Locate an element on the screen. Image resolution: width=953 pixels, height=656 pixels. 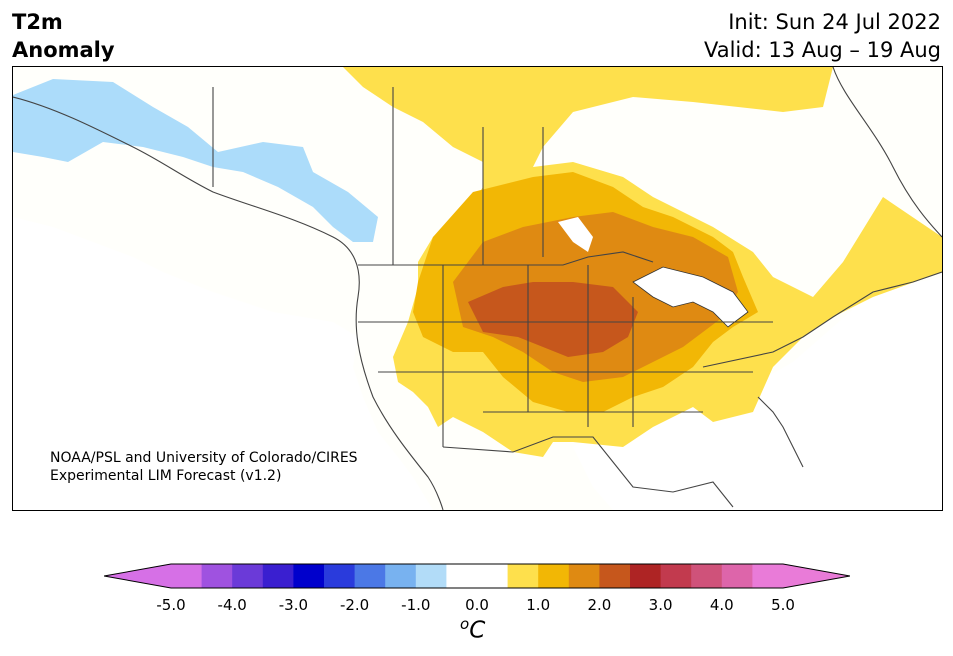
unit-label: oC is located at coordinates (472, 629).